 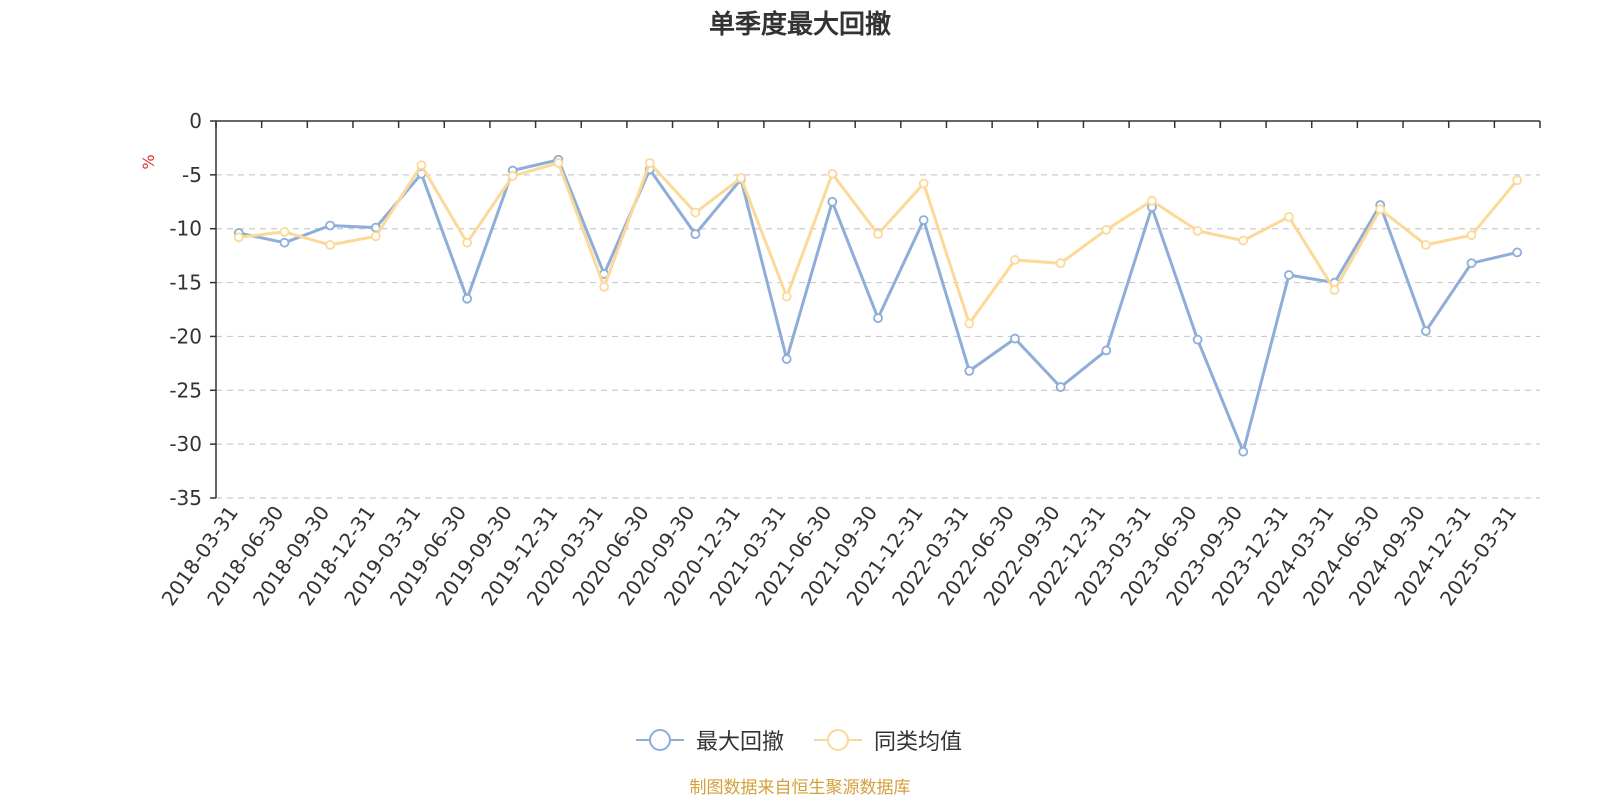 I want to click on y-tick-label: 0, so click(x=195, y=121).